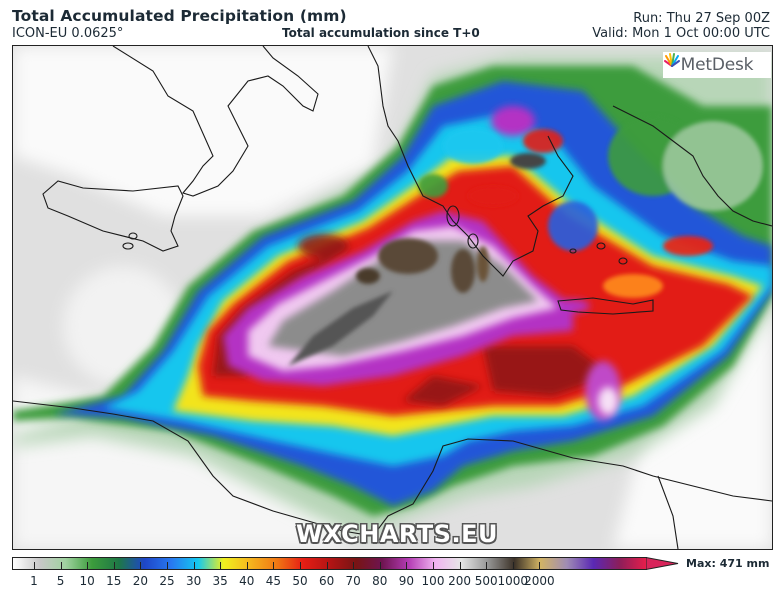  I want to click on colorbar-tick-label: 500, so click(486, 581).